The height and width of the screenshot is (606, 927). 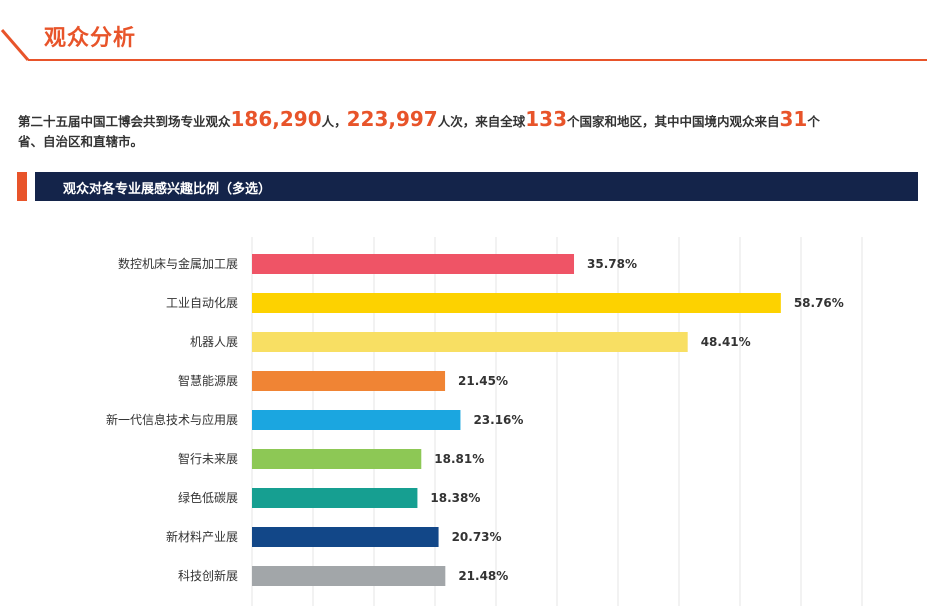 What do you see at coordinates (498, 420) in the screenshot?
I see `value-label: 23.16%` at bounding box center [498, 420].